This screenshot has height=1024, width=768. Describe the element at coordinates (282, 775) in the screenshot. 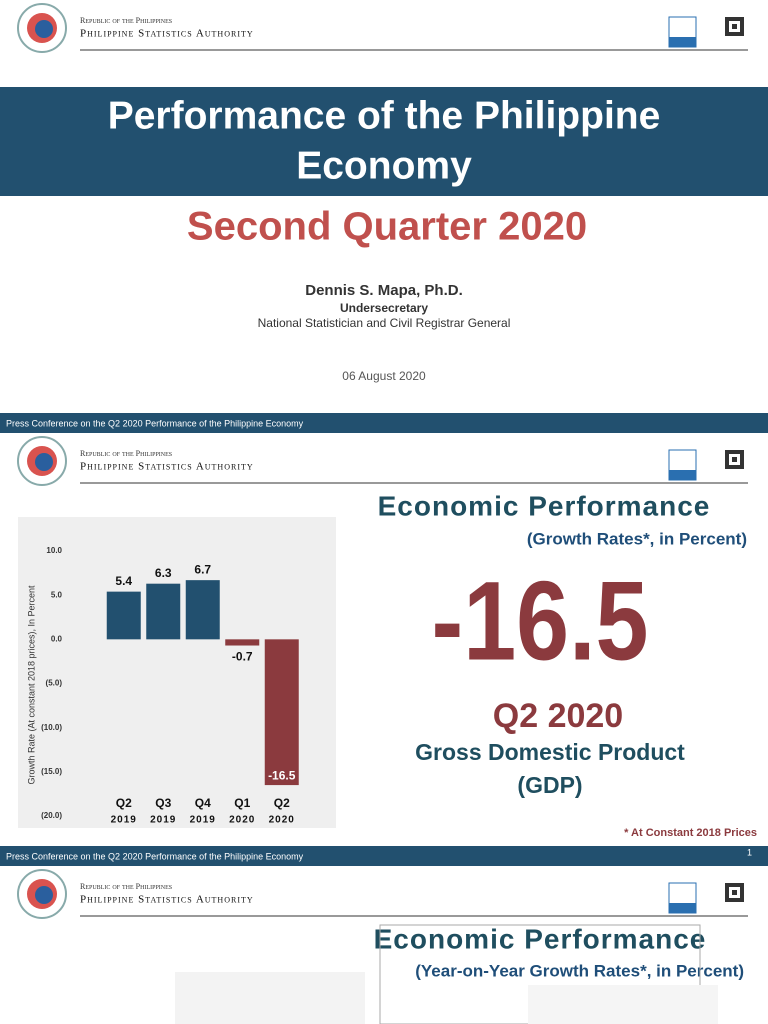

I see `data-label: -16.5` at that location.